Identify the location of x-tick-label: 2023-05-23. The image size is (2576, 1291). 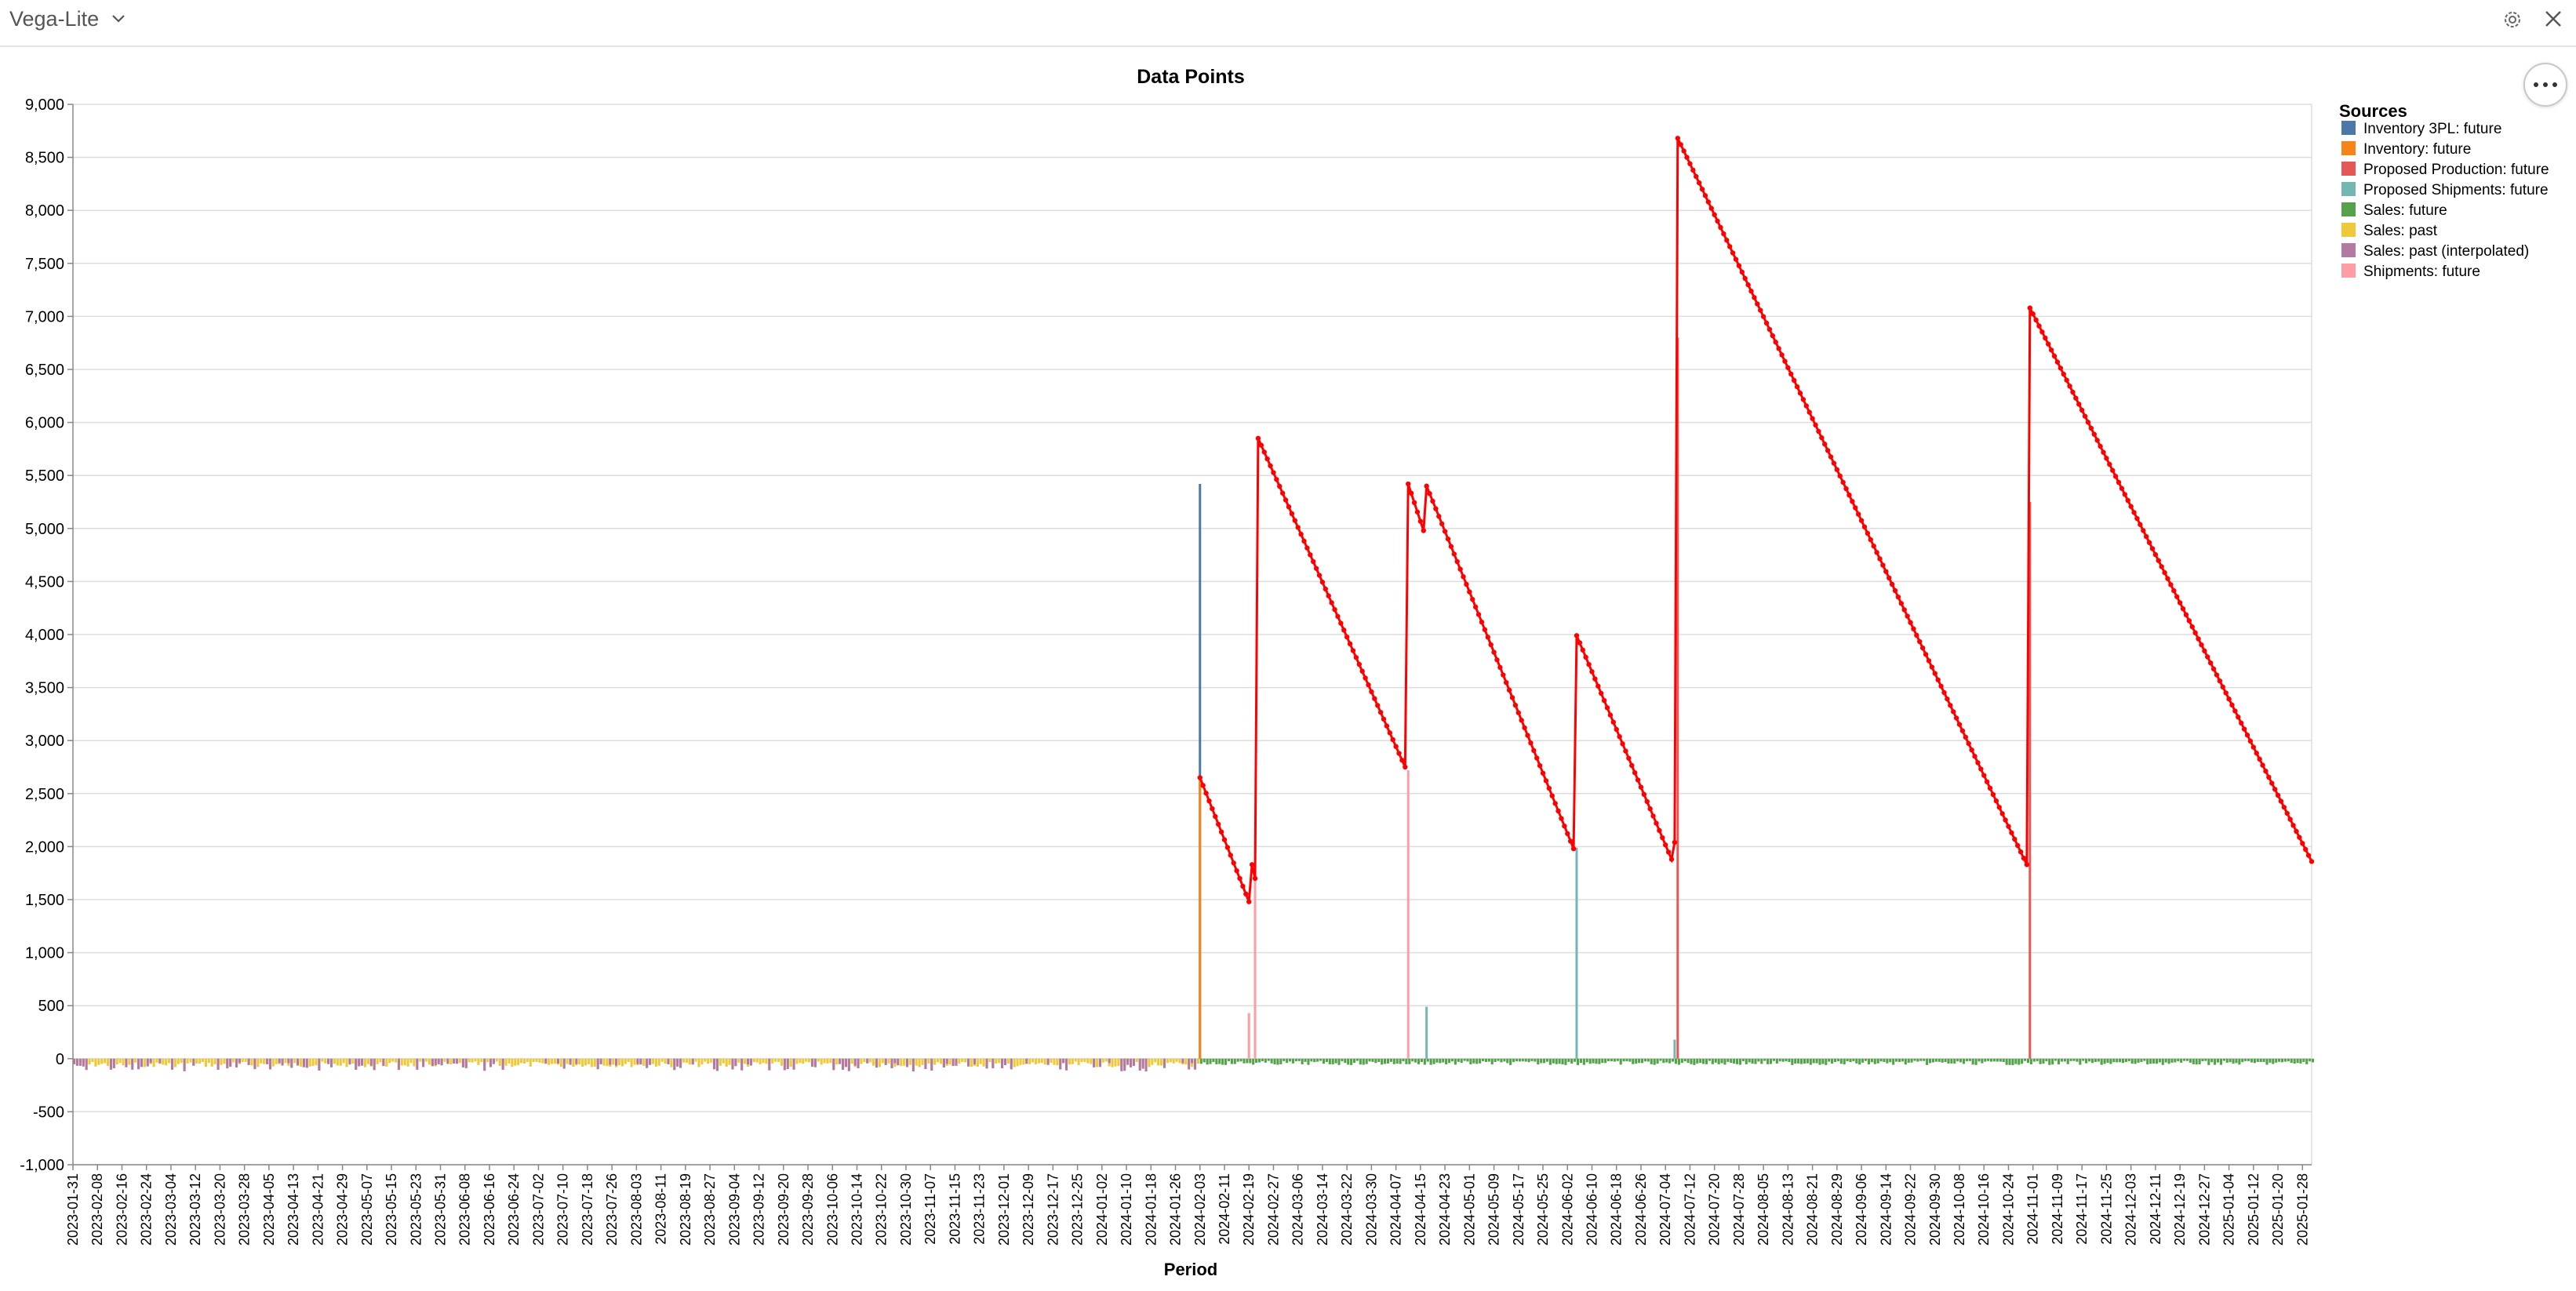
(416, 1209).